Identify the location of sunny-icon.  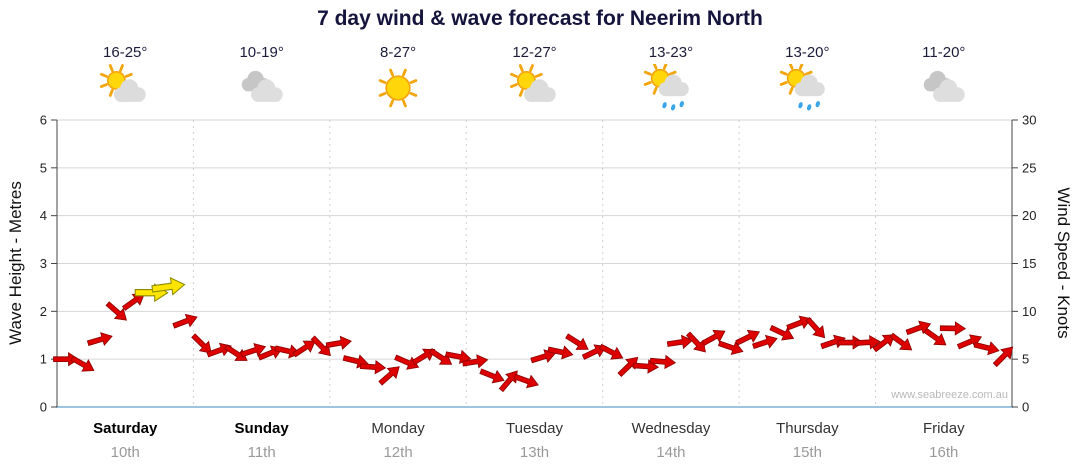
(398, 88).